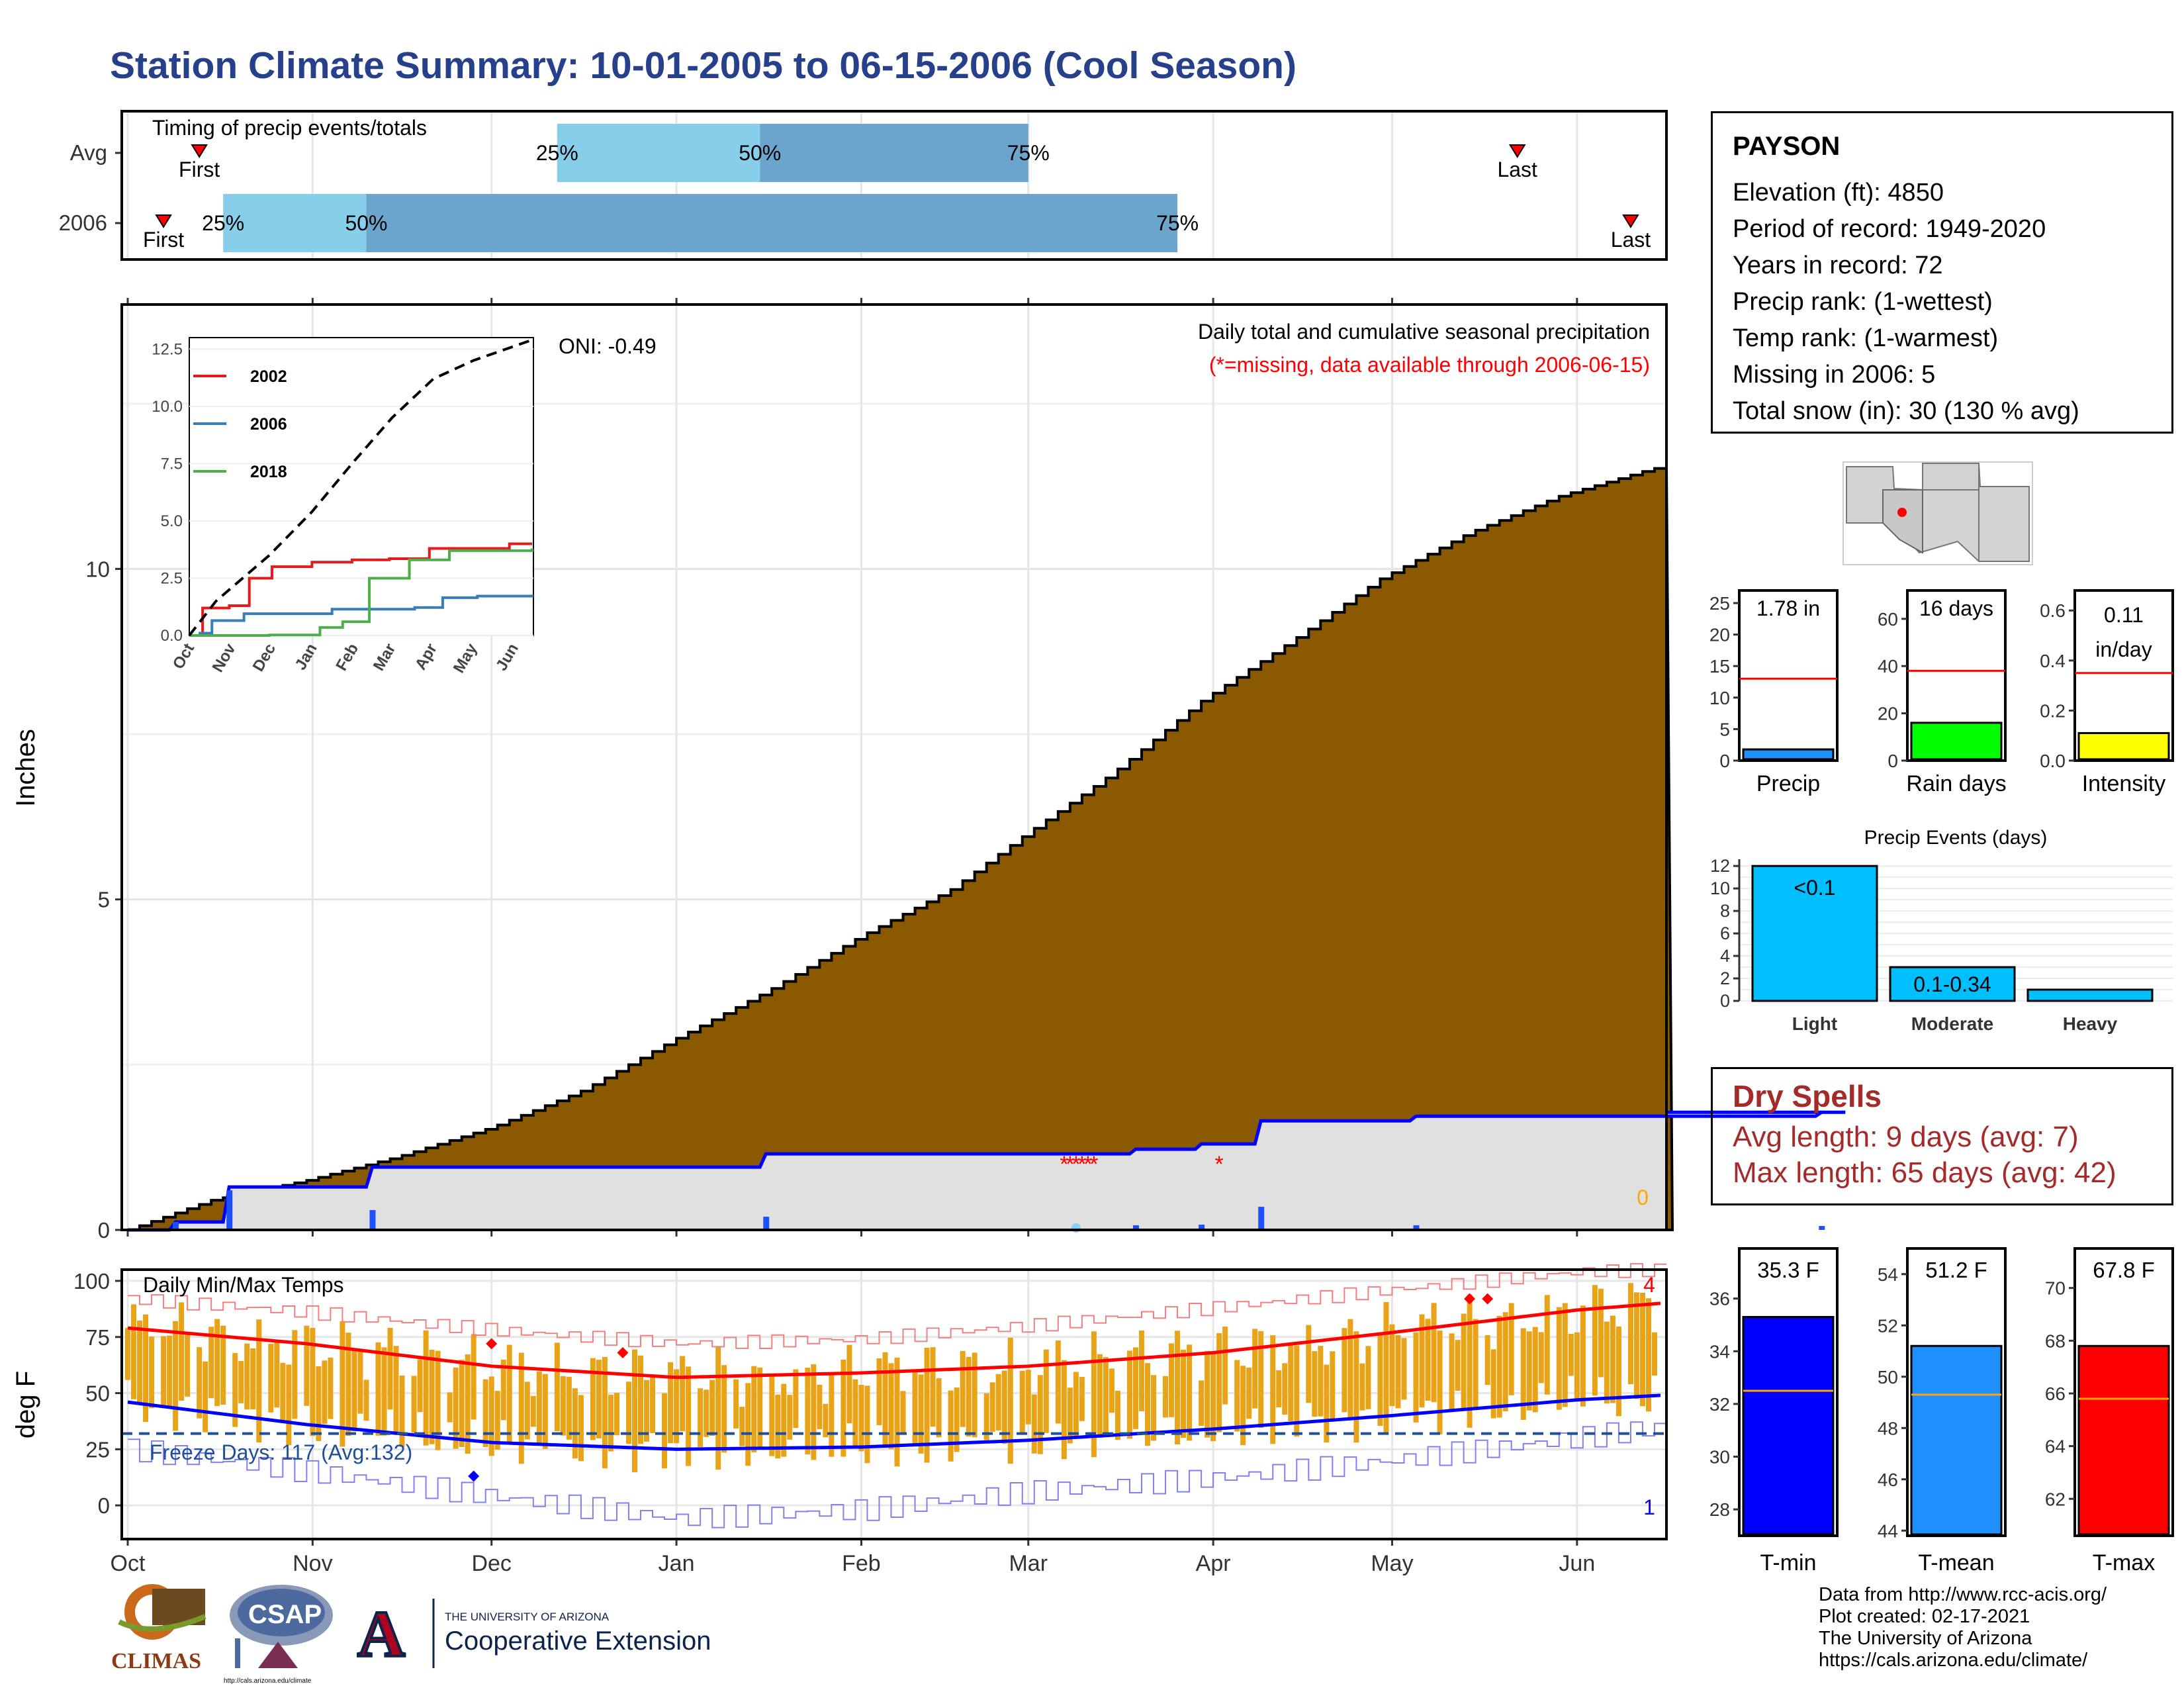 This screenshot has width=2184, height=1688. Describe the element at coordinates (1725, 1001) in the screenshot. I see `events-tick-label: 0` at that location.